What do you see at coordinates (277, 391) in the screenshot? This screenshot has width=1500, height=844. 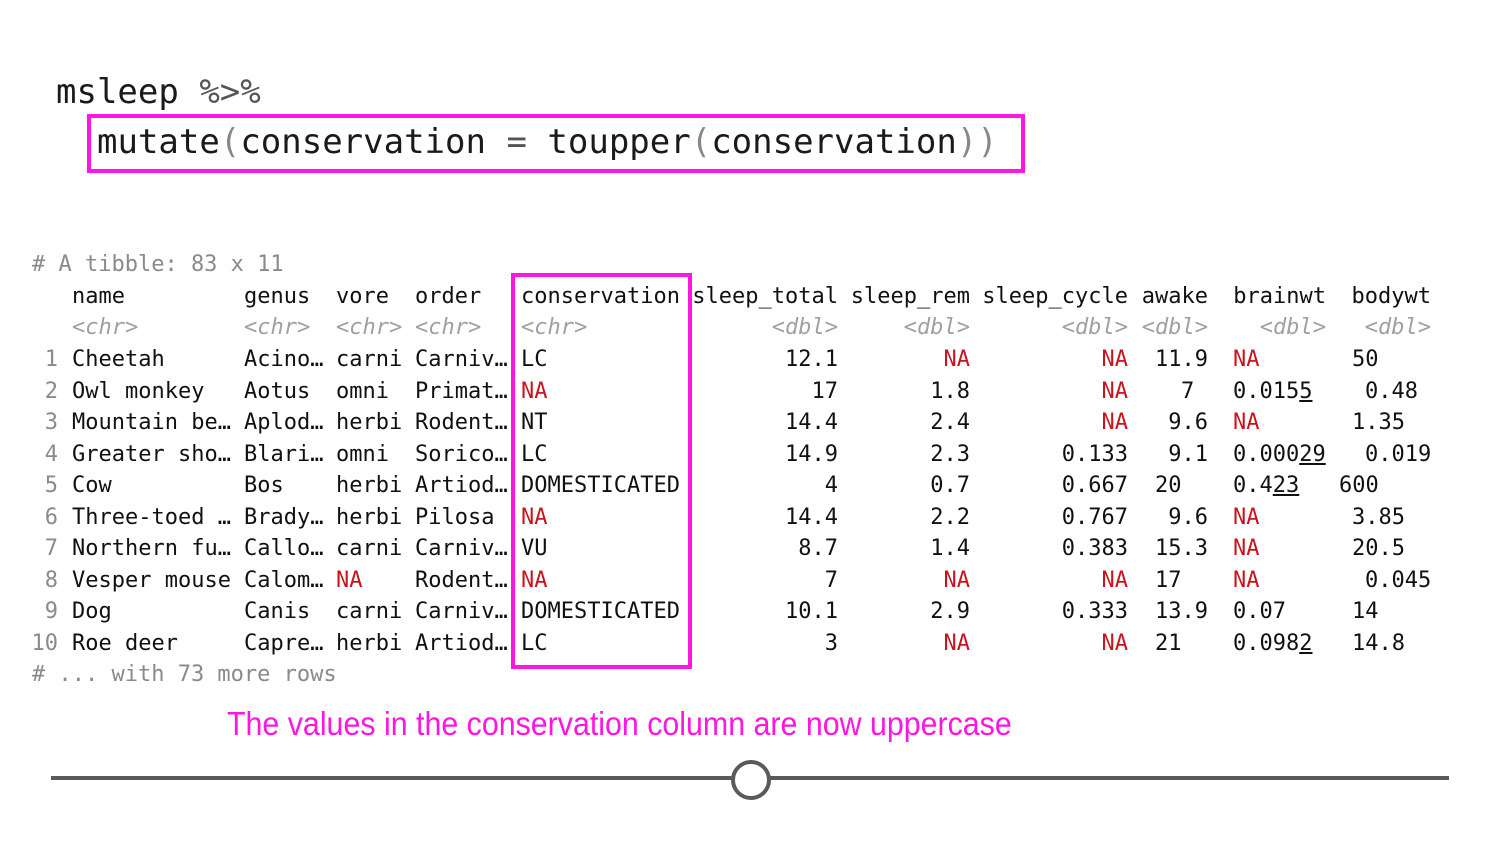 I see `cell-genus: Aotus` at bounding box center [277, 391].